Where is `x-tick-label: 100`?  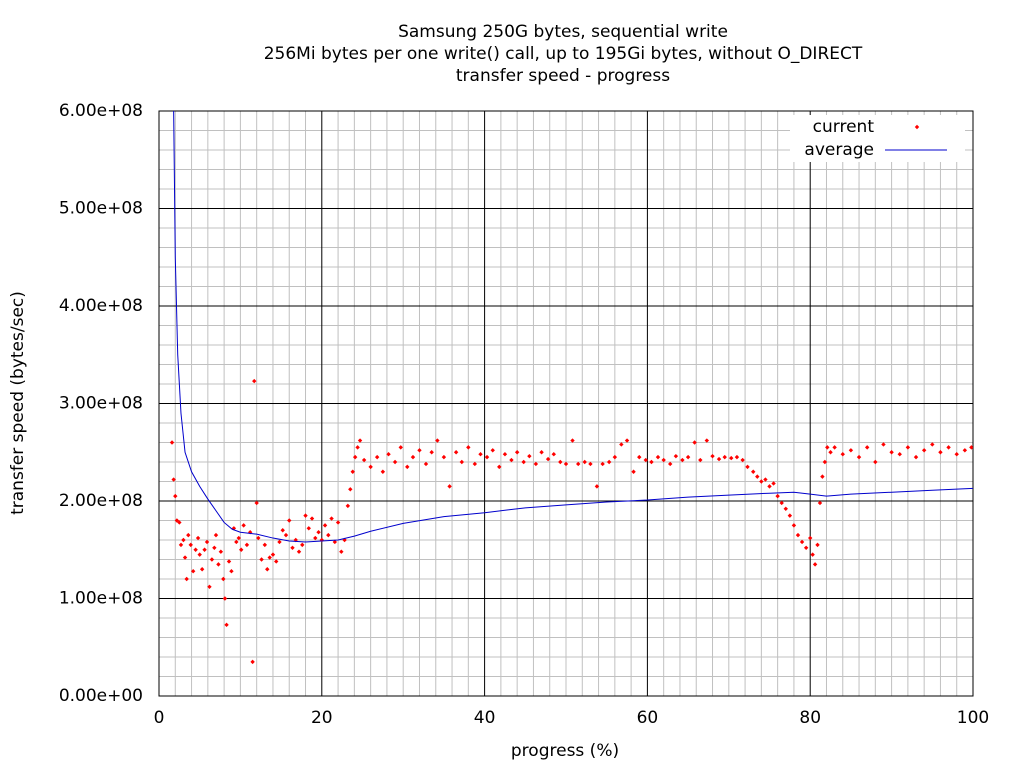 x-tick-label: 100 is located at coordinates (973, 718).